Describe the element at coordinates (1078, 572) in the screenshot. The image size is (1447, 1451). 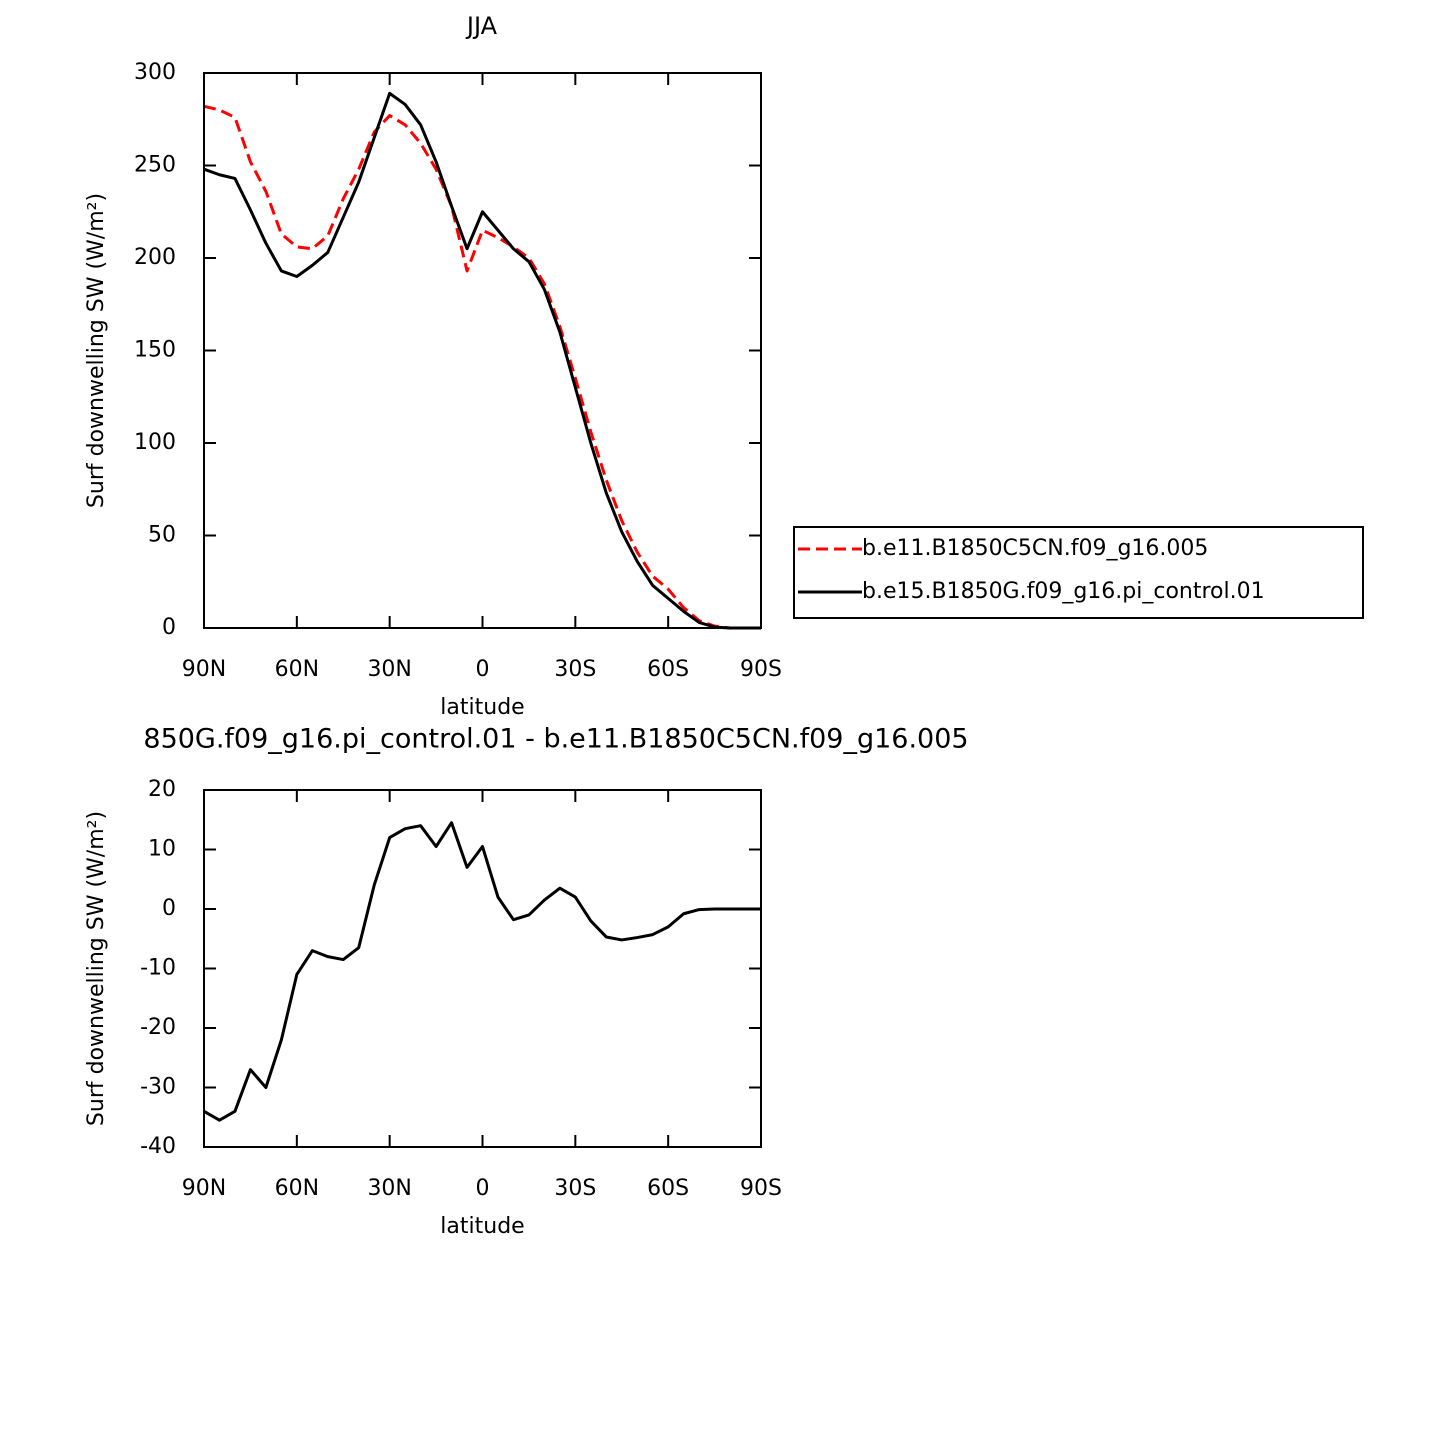
I see `legend-box` at that location.